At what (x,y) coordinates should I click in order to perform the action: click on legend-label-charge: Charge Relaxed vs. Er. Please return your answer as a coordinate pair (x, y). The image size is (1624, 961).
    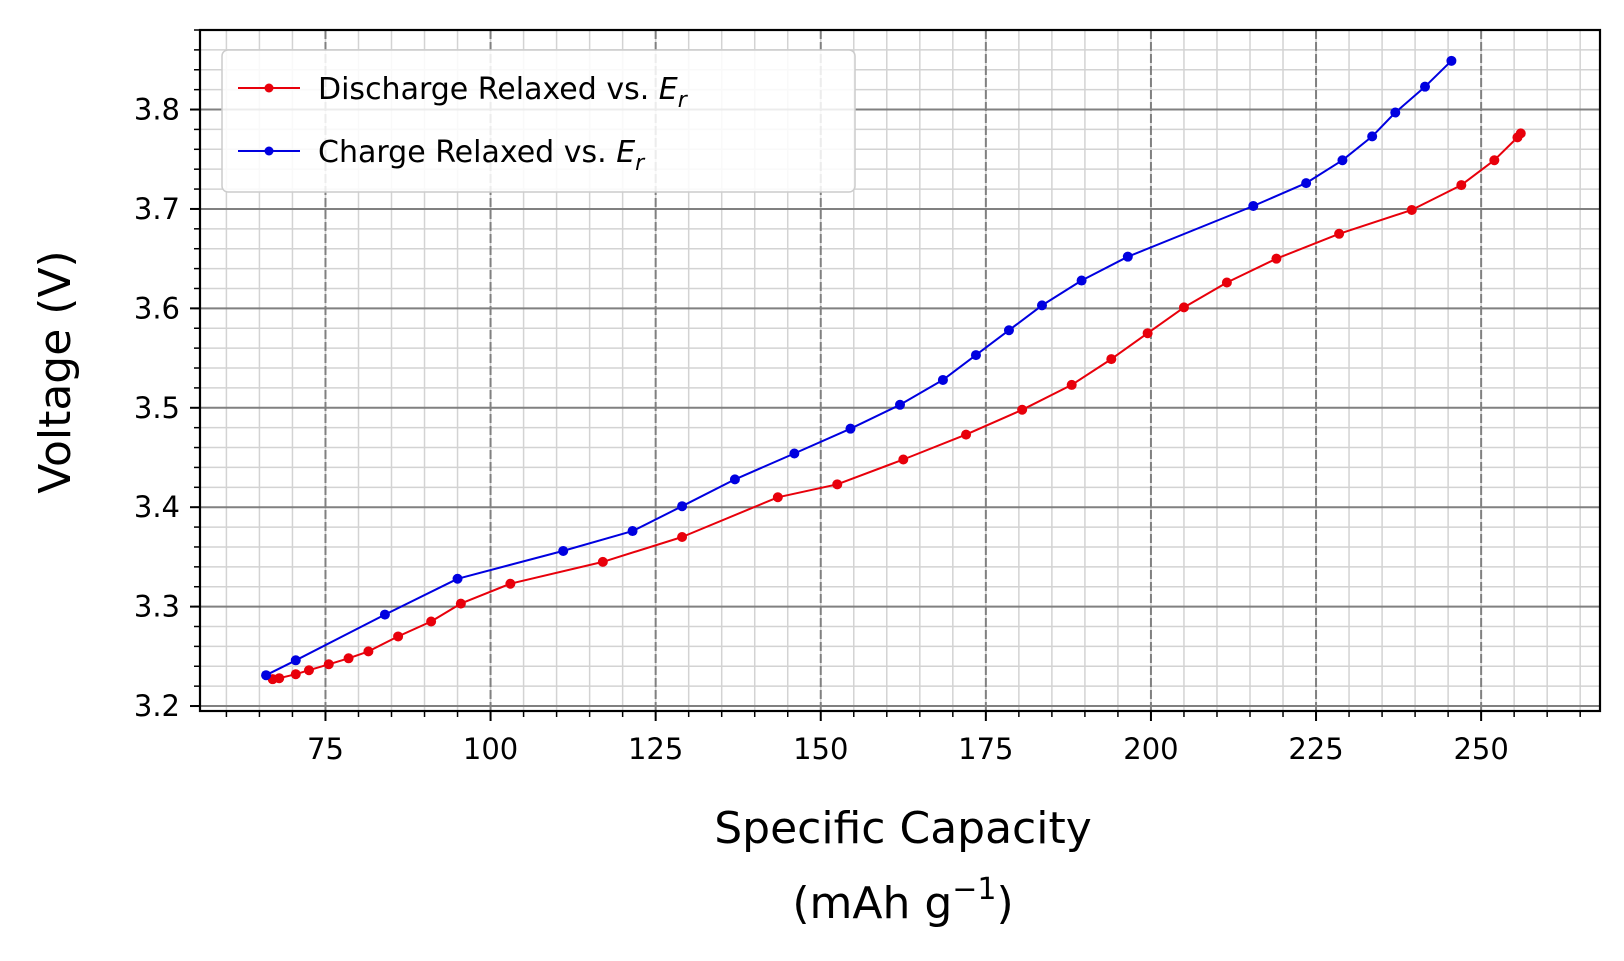
    Looking at the image, I should click on (482, 155).